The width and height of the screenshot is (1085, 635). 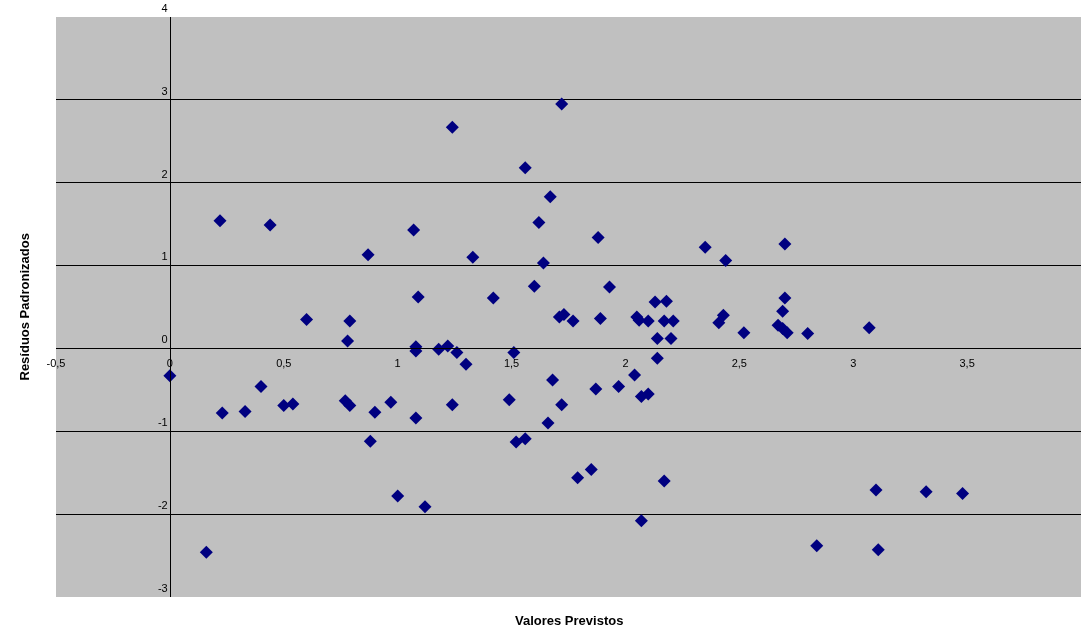 I want to click on y-tick-label: 1, so click(x=164, y=256).